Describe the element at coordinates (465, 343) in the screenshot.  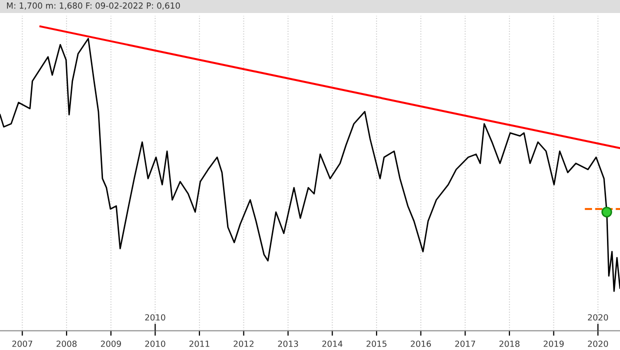
I see `x-tick-label: 2017` at that location.